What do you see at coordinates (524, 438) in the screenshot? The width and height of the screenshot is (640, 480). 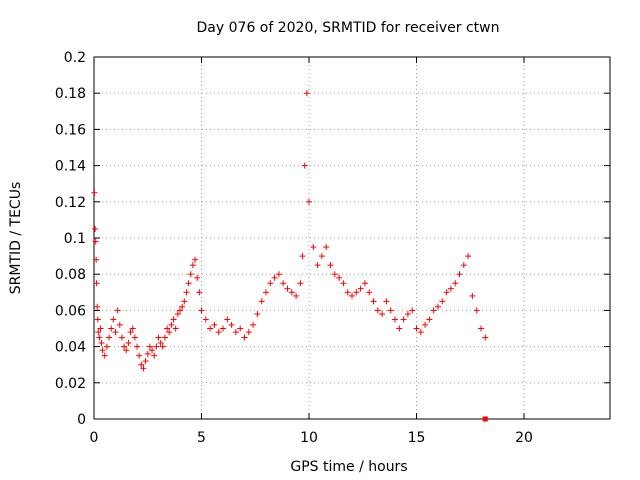 I see `x-tick-label: 20` at bounding box center [524, 438].